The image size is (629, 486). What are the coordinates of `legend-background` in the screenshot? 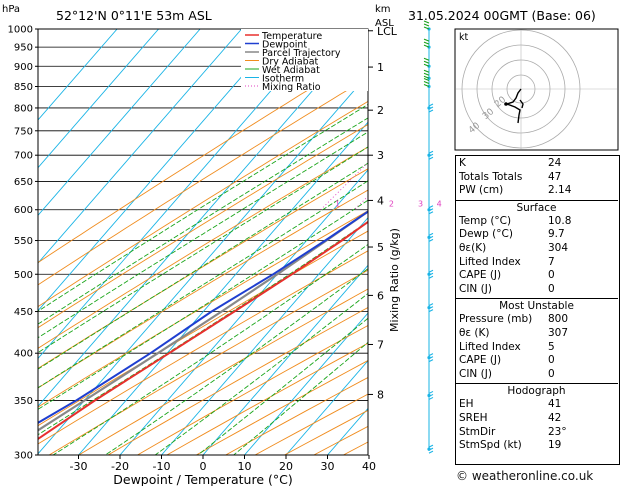 It's located at (304, 60).